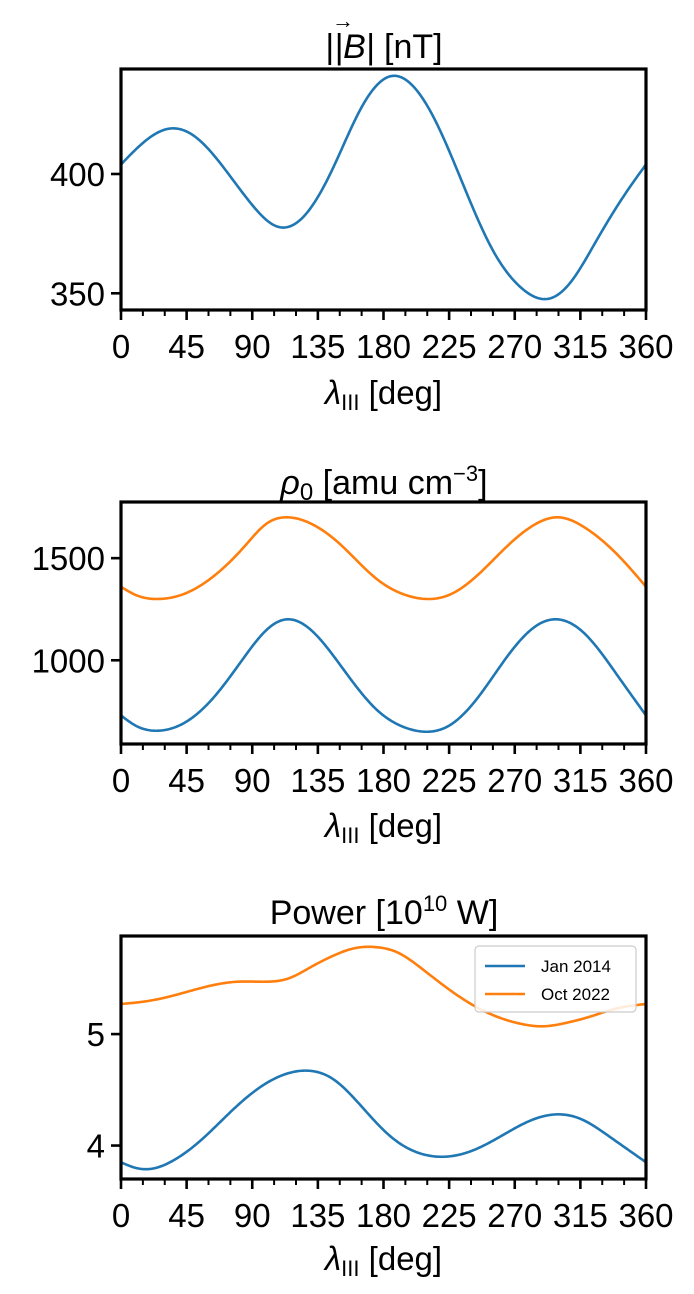  Describe the element at coordinates (514, 780) in the screenshot. I see `density-x-tick-label: 270` at that location.